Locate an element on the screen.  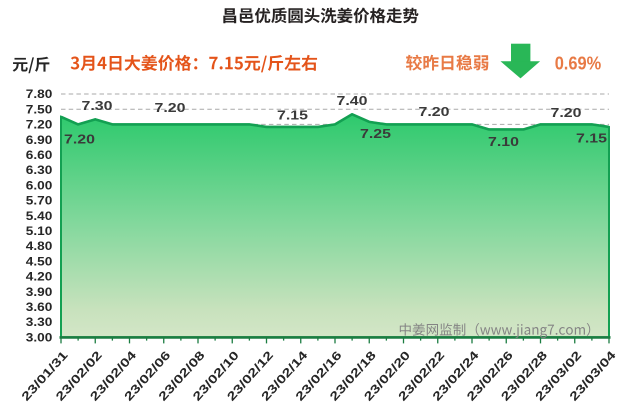
svg-text: 3.60 is located at coordinates (39, 307).